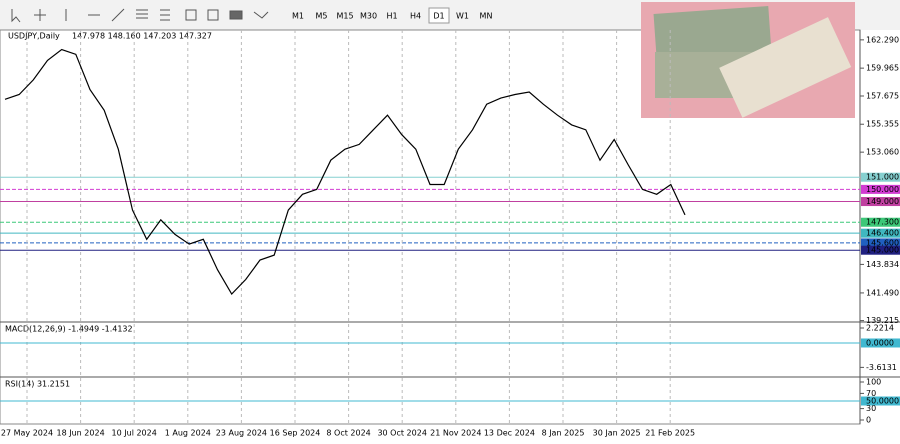  I want to click on price-tick-label: 155.355, so click(882, 124).